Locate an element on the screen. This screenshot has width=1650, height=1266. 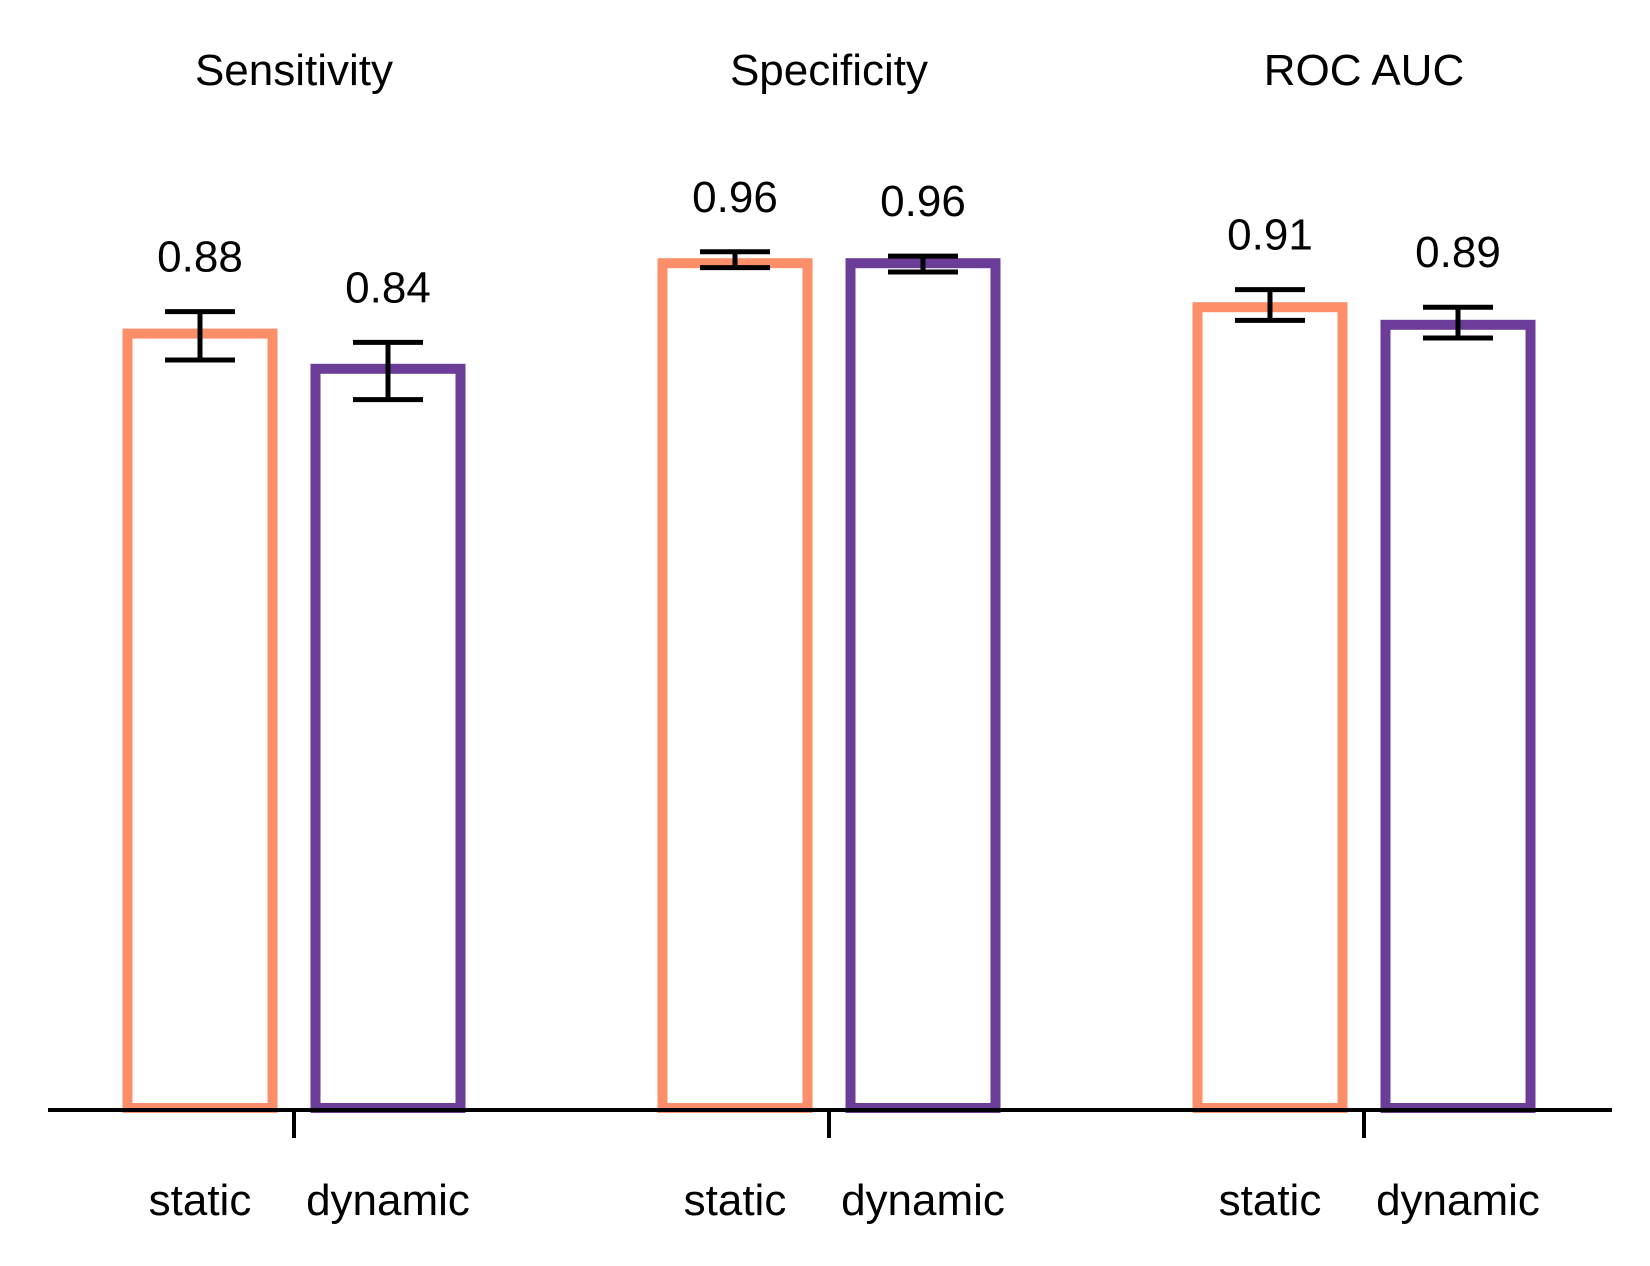
panel-title: Specificity is located at coordinates (829, 70).